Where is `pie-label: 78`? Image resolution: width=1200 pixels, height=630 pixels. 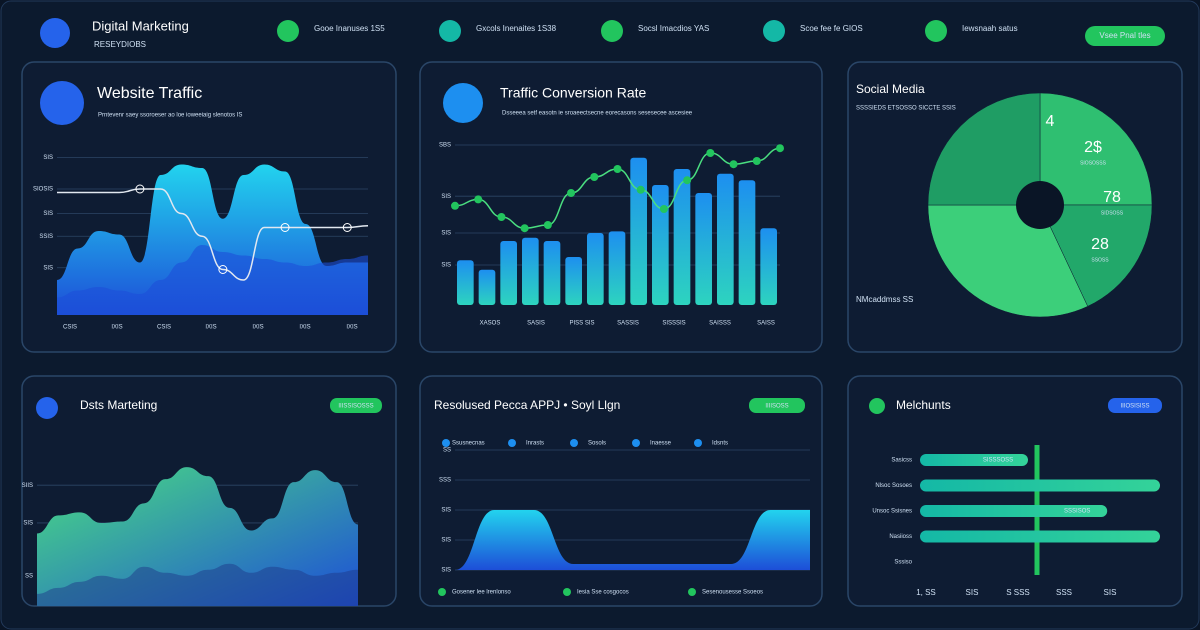
pie-label: 78 is located at coordinates (1112, 197).